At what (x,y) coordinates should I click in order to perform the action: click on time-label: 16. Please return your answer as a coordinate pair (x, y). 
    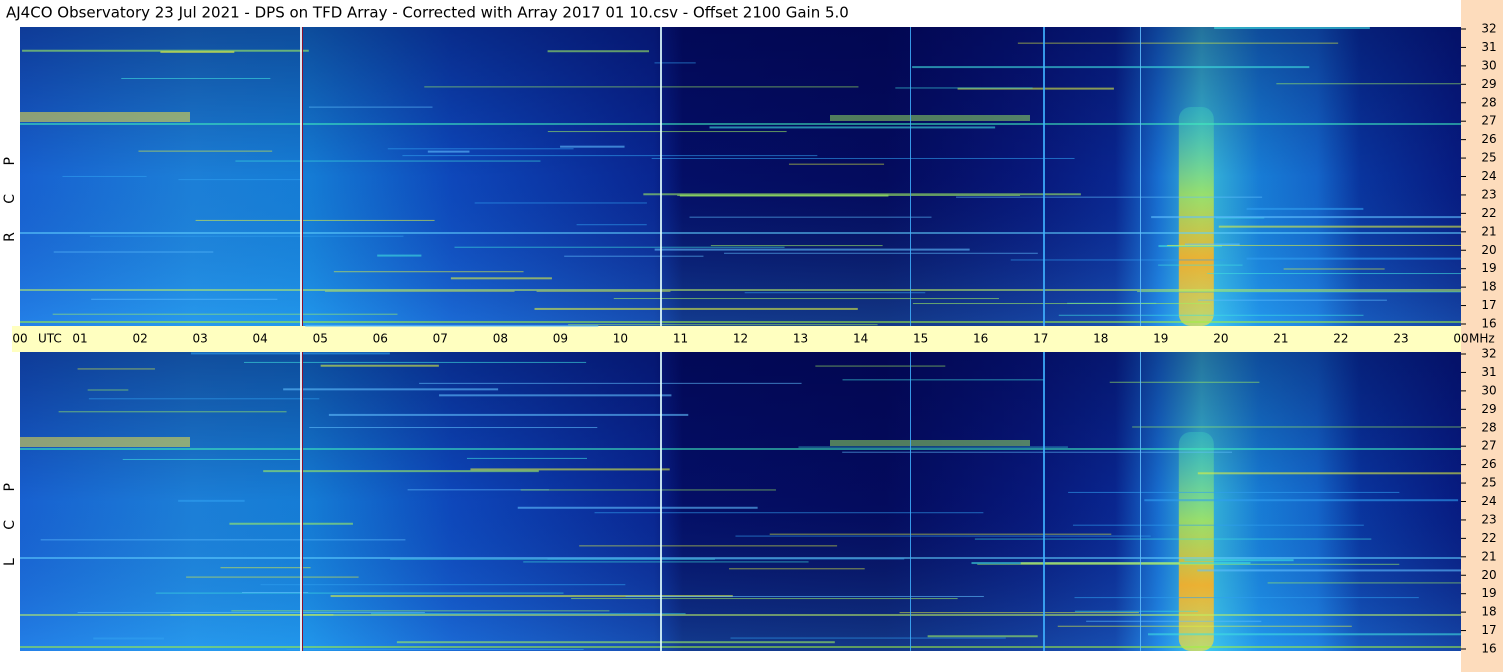
    Looking at the image, I should click on (980, 339).